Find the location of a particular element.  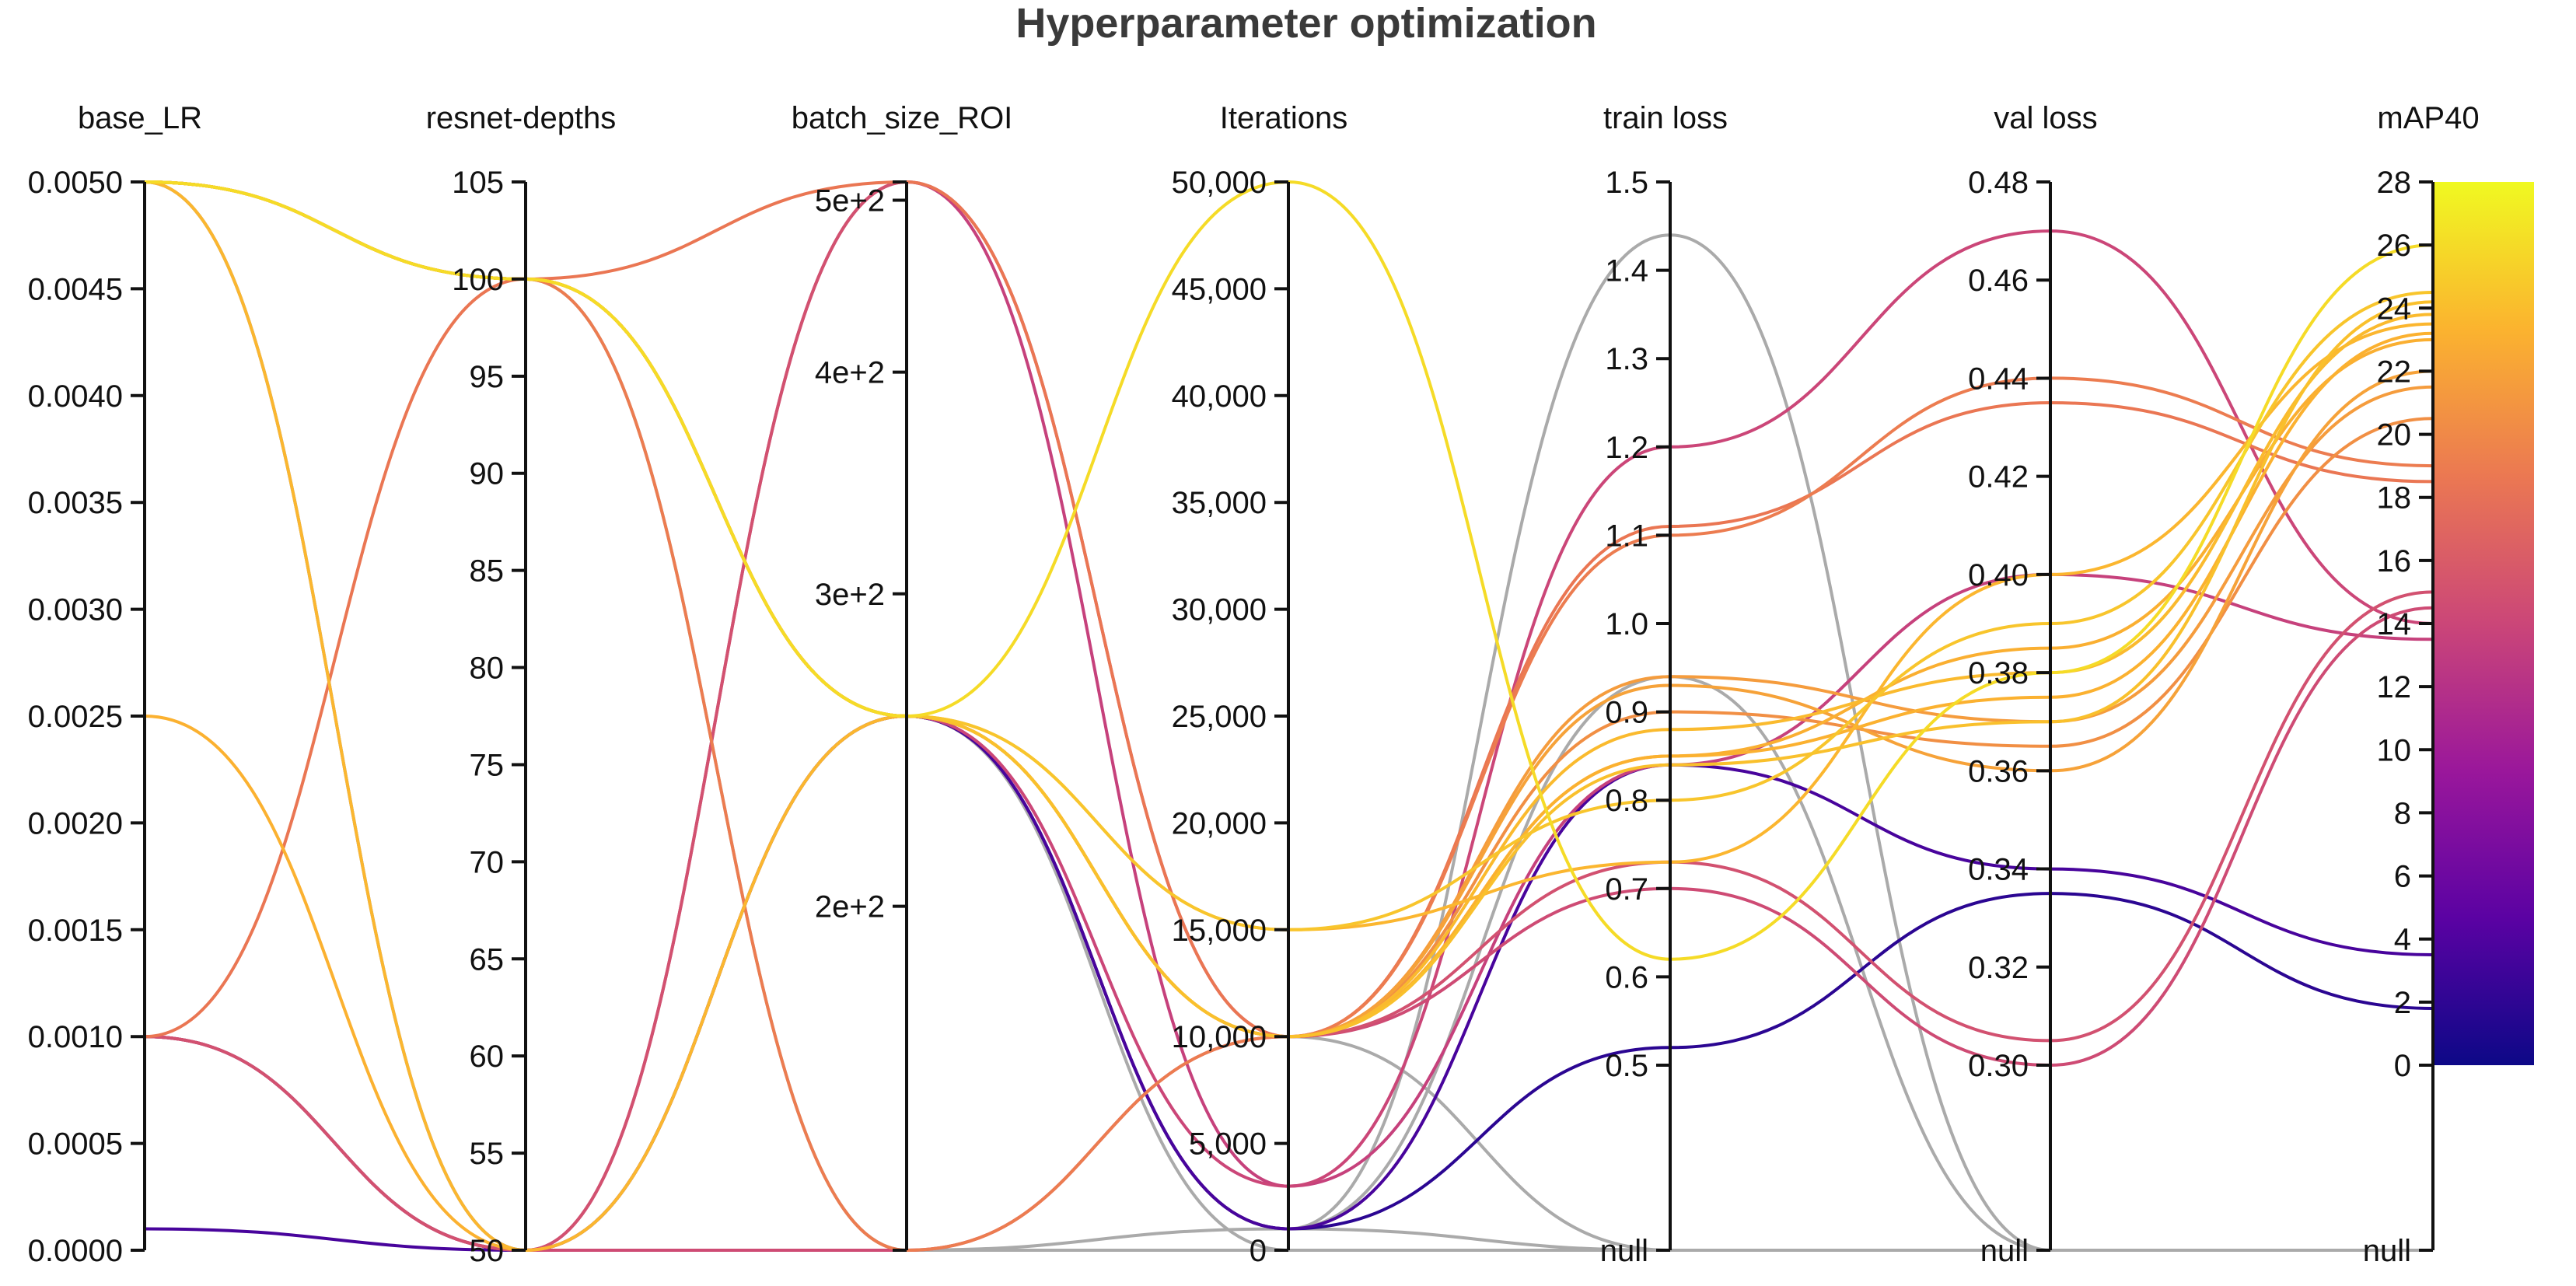

tick-label: 5,000 is located at coordinates (1228, 1144).